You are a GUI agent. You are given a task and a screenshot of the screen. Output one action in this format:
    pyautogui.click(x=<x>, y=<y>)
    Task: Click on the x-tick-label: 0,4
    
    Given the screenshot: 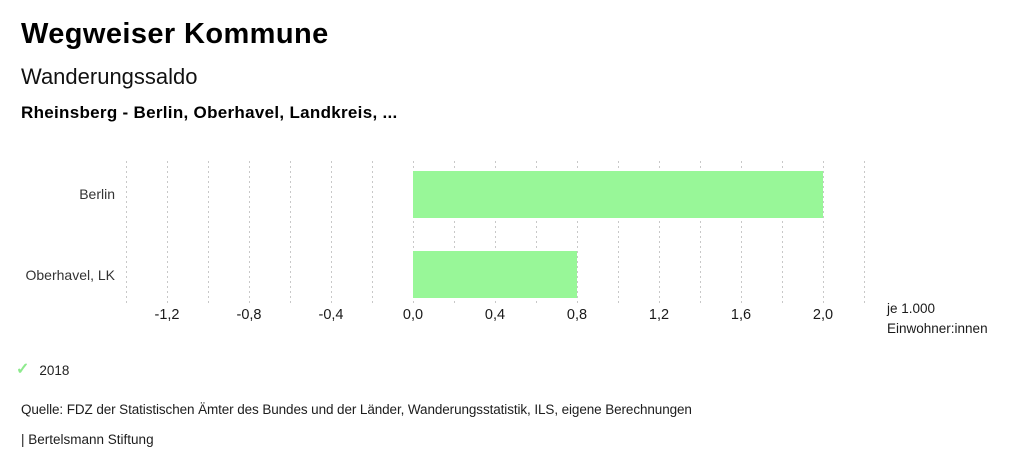 What is the action you would take?
    pyautogui.click(x=495, y=315)
    